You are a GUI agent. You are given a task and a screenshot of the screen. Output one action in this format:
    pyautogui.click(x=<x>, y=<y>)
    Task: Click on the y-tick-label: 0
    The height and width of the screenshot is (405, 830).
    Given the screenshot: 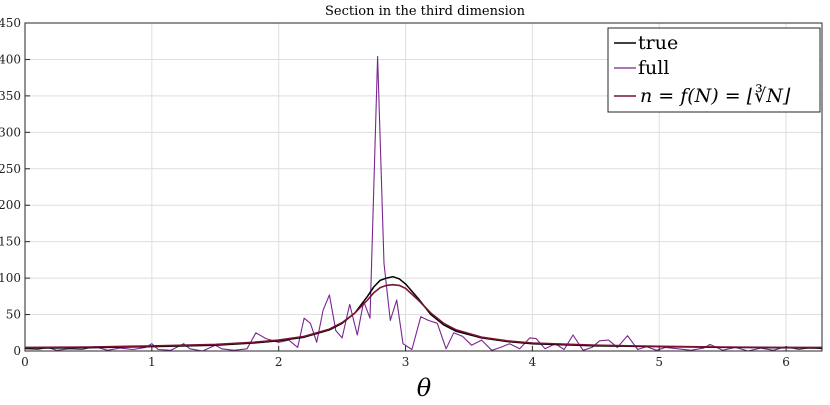 What is the action you would take?
    pyautogui.click(x=17, y=351)
    